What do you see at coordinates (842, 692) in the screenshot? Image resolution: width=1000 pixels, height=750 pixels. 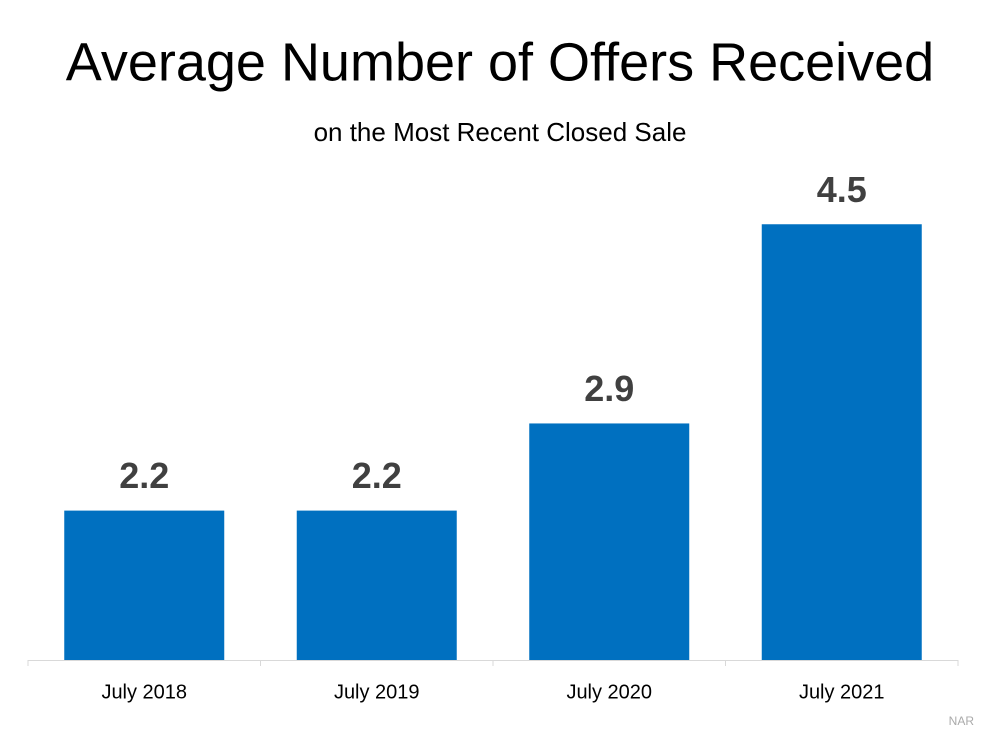 I see `x-tick-label: July 2021` at bounding box center [842, 692].